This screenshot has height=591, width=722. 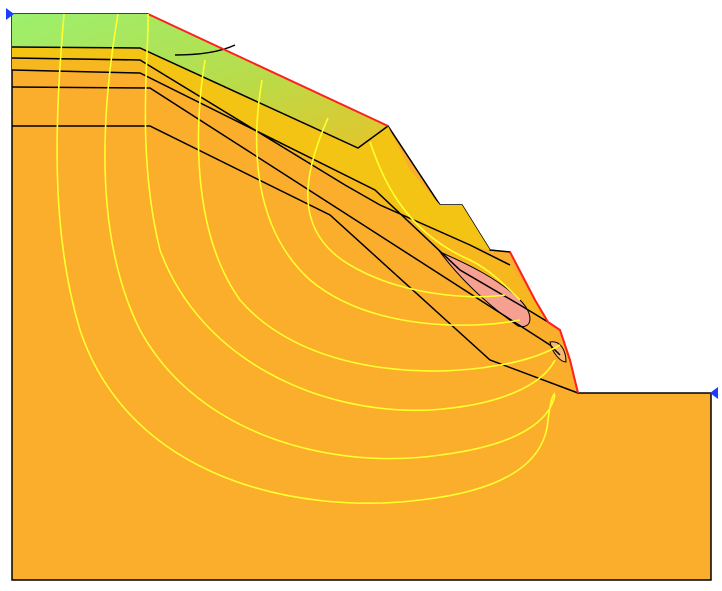 What do you see at coordinates (558, 352) in the screenshot?
I see `weak-zone-toe` at bounding box center [558, 352].